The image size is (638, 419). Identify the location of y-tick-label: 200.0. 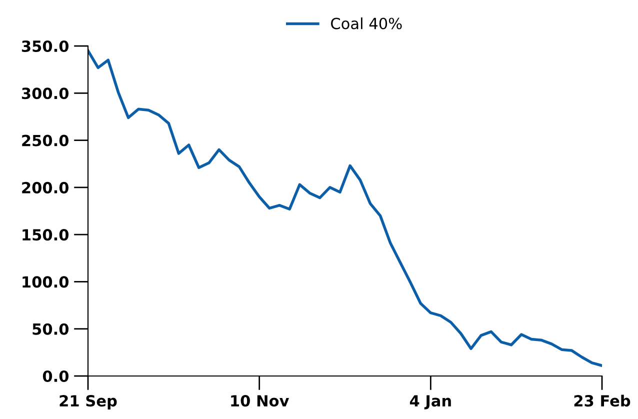
(45, 188).